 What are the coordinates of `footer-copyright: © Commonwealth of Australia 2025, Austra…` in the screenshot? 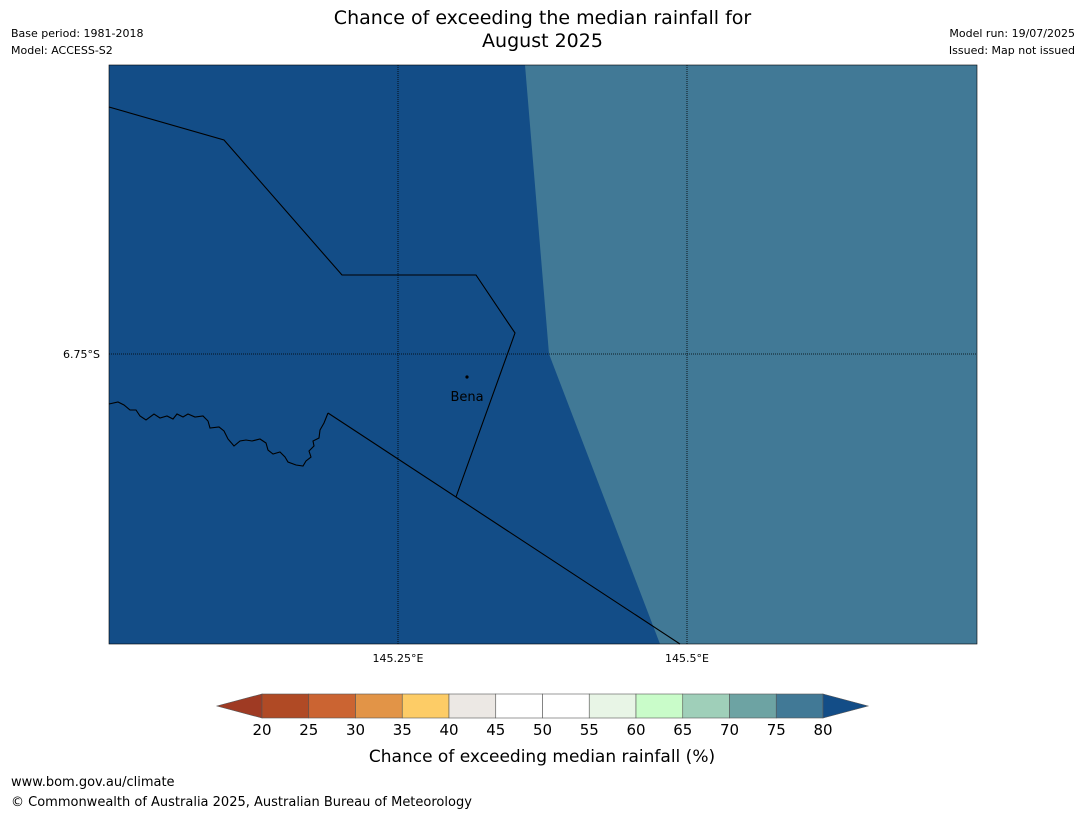 It's located at (241, 802).